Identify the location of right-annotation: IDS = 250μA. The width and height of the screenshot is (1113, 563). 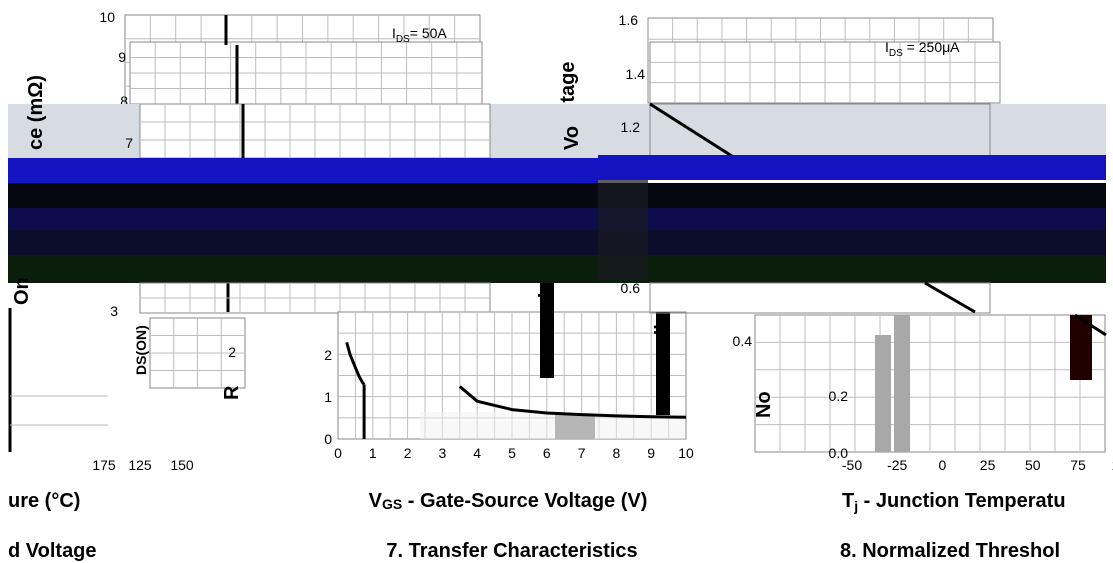
(922, 49).